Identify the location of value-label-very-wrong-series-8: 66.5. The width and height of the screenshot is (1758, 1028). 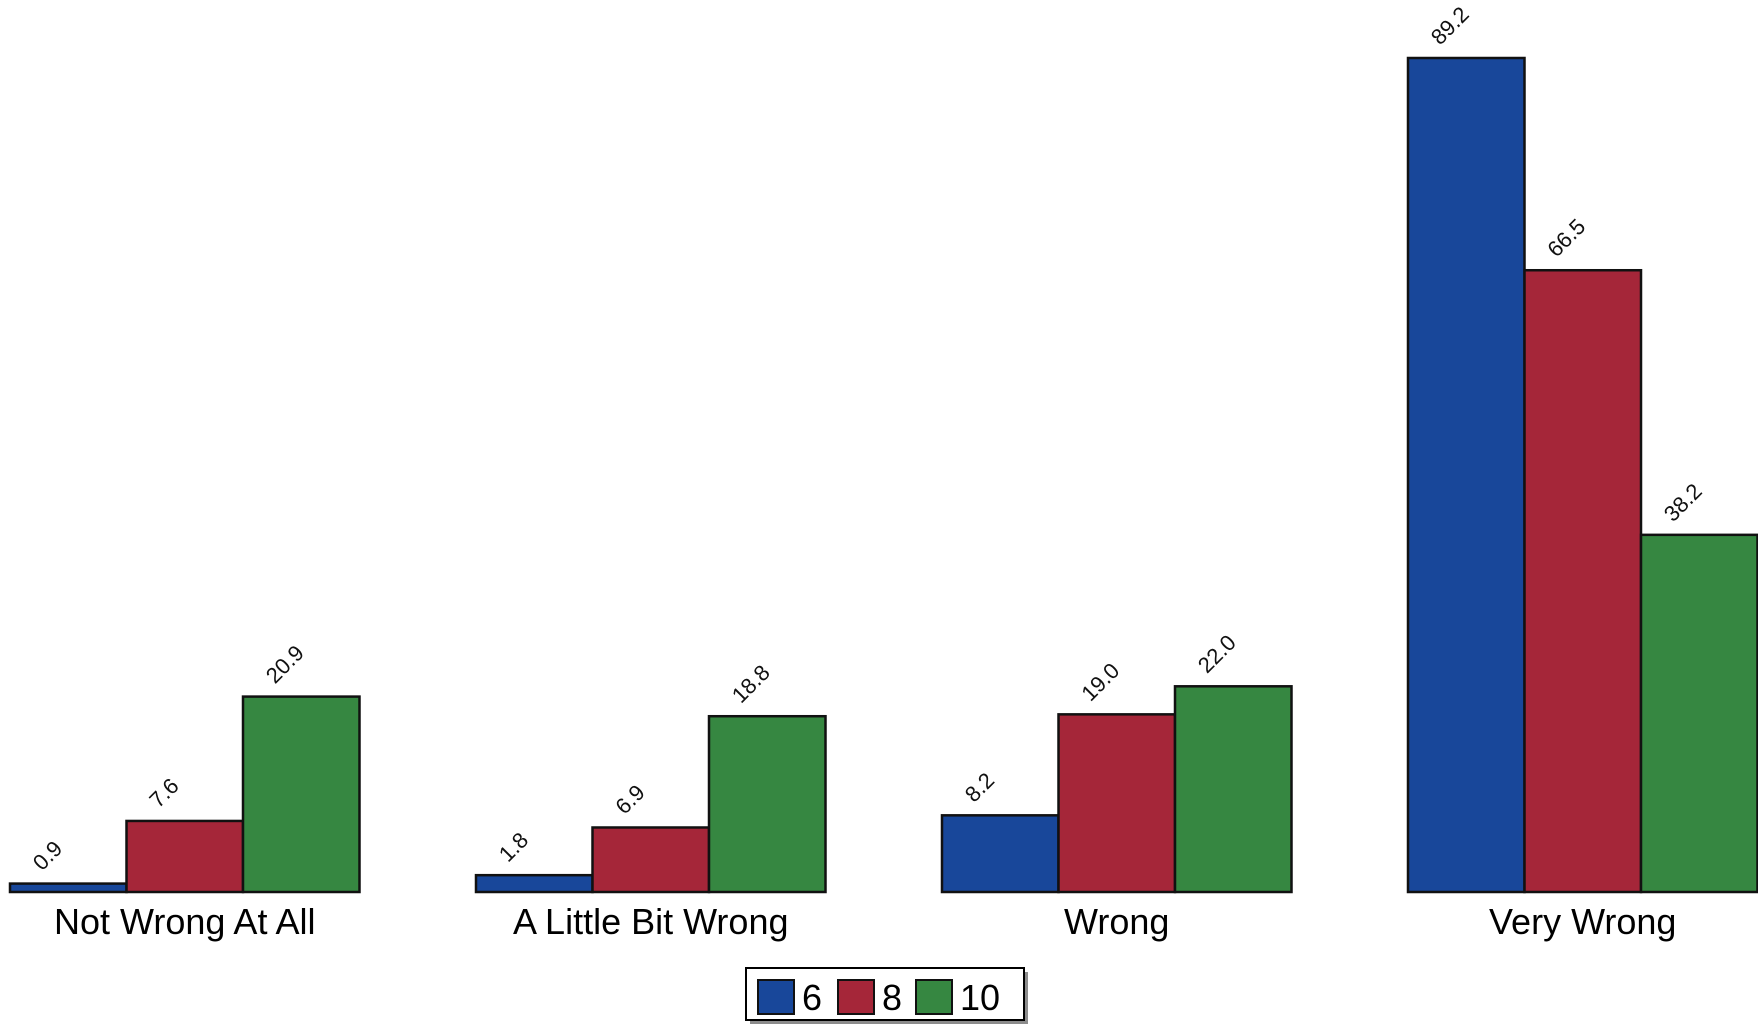
(1566, 238).